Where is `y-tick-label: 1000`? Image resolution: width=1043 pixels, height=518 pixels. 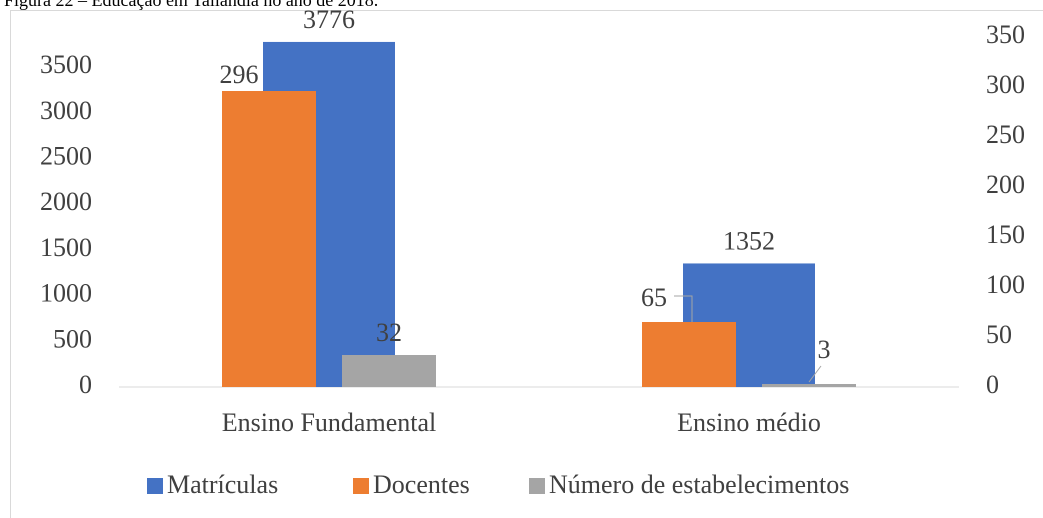 y-tick-label: 1000 is located at coordinates (66, 293).